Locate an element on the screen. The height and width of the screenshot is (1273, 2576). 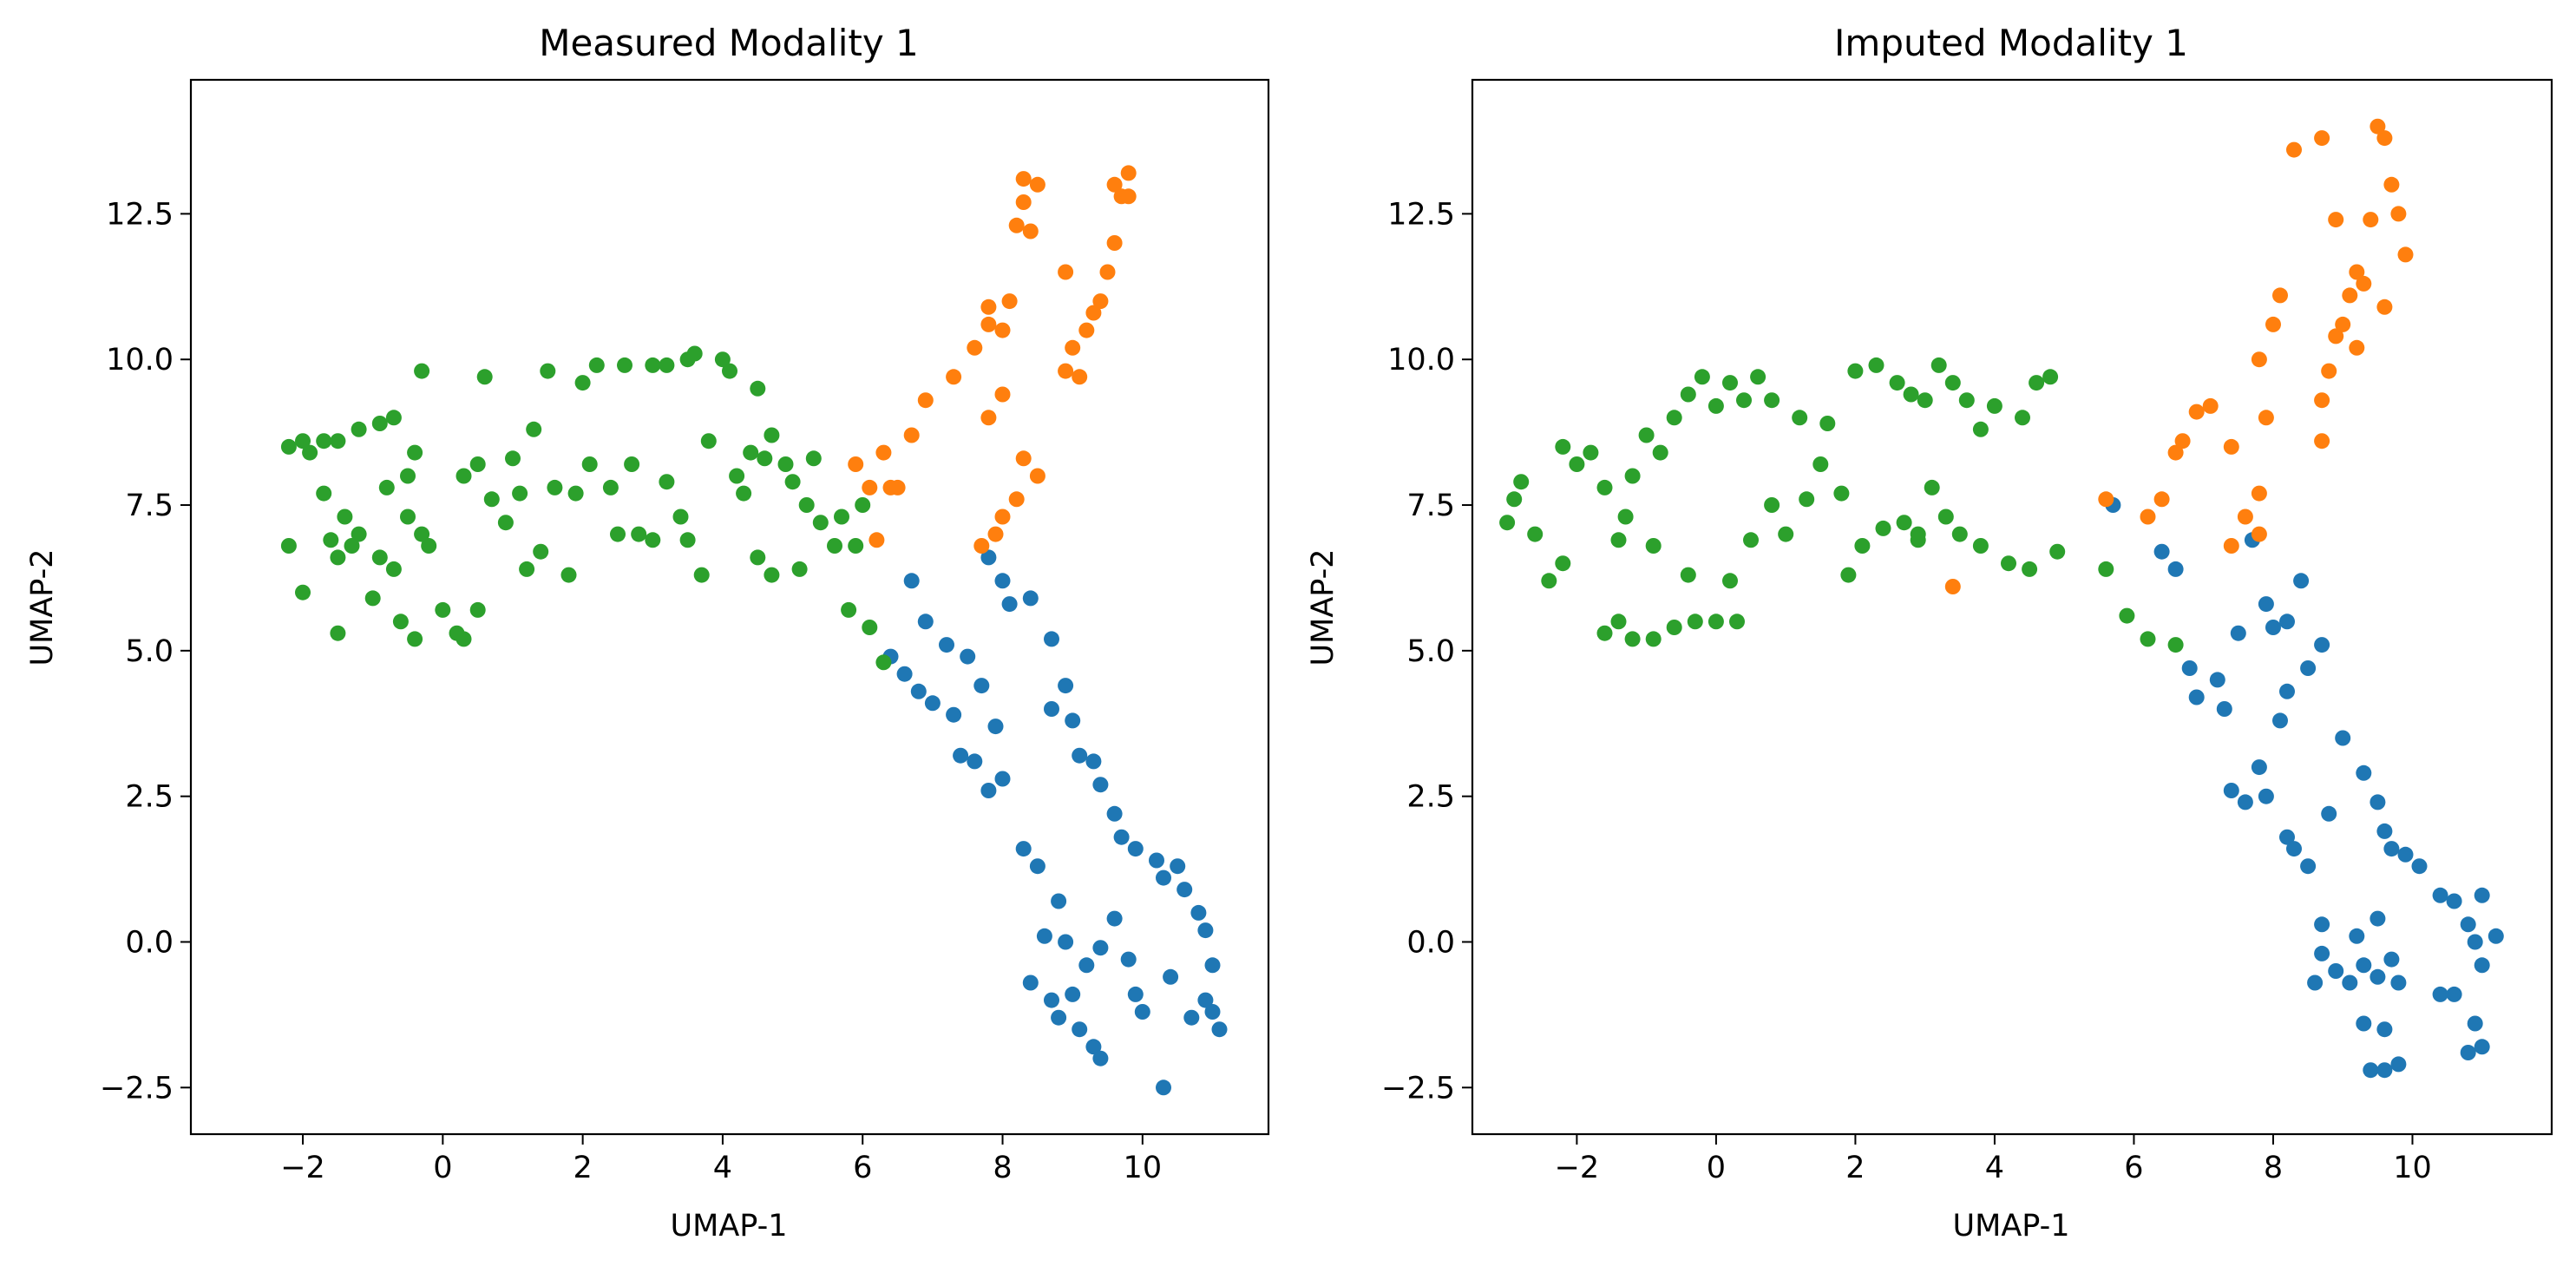
chart-title: Measured Modality 1 is located at coordinates (729, 43).